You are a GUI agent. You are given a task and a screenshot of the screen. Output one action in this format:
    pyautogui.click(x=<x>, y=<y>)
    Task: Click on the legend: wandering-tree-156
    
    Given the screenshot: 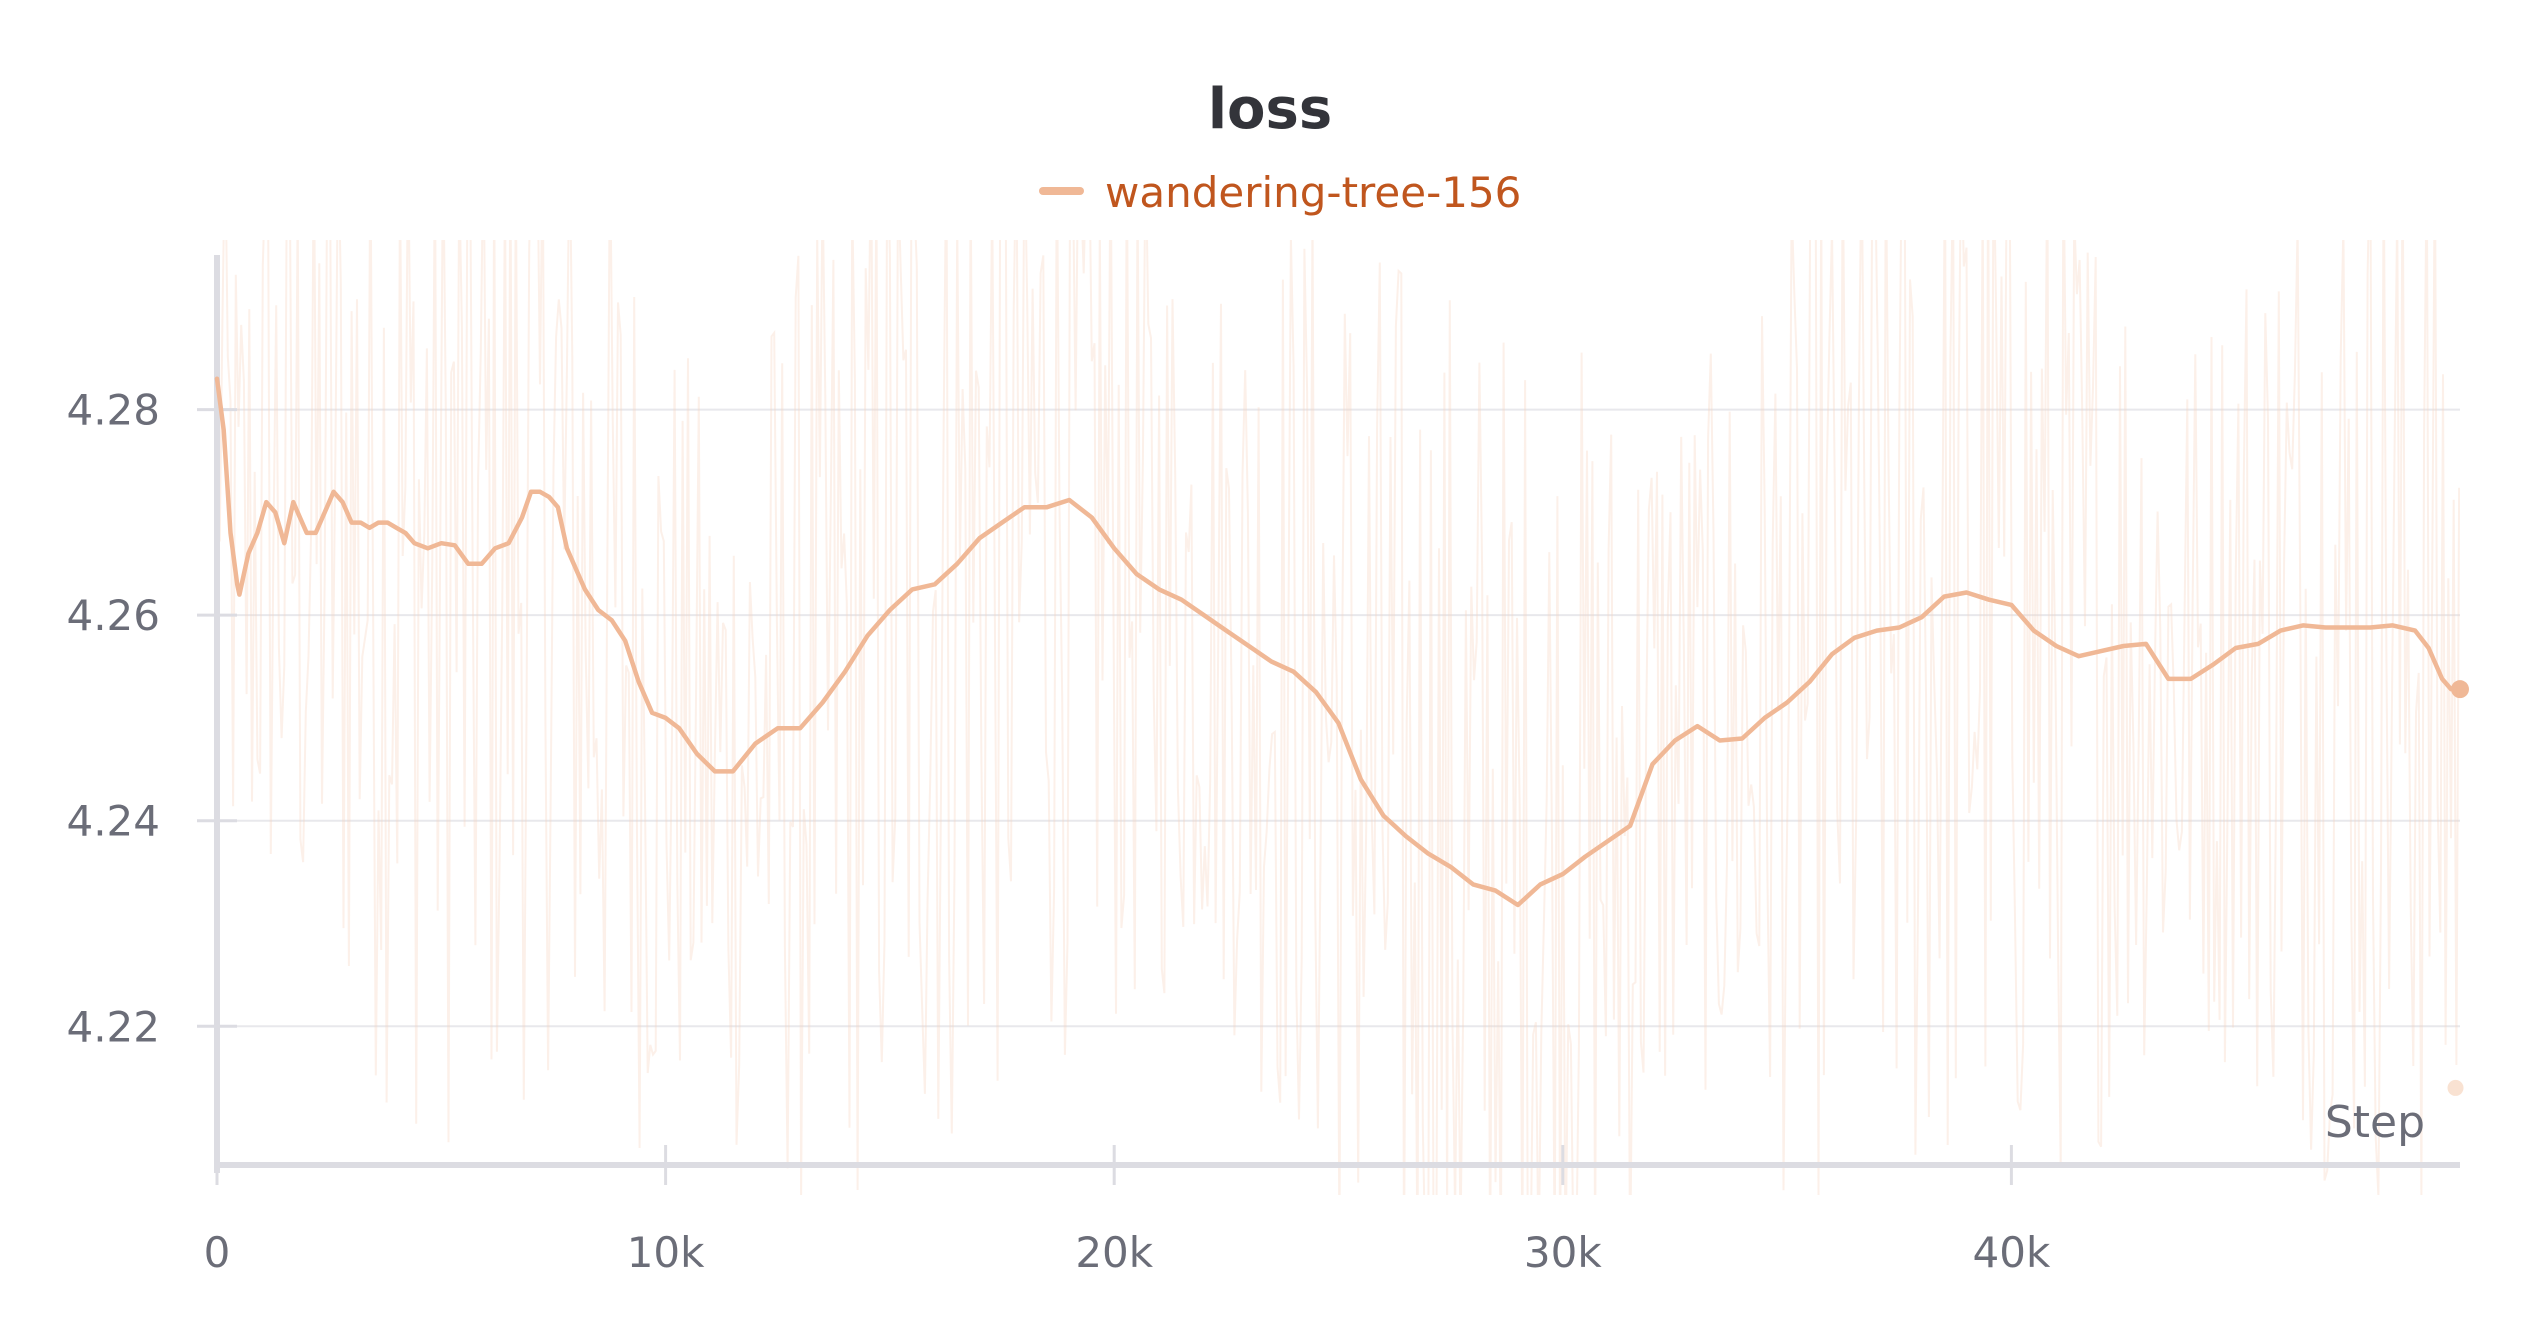 What is the action you would take?
    pyautogui.click(x=1280, y=192)
    